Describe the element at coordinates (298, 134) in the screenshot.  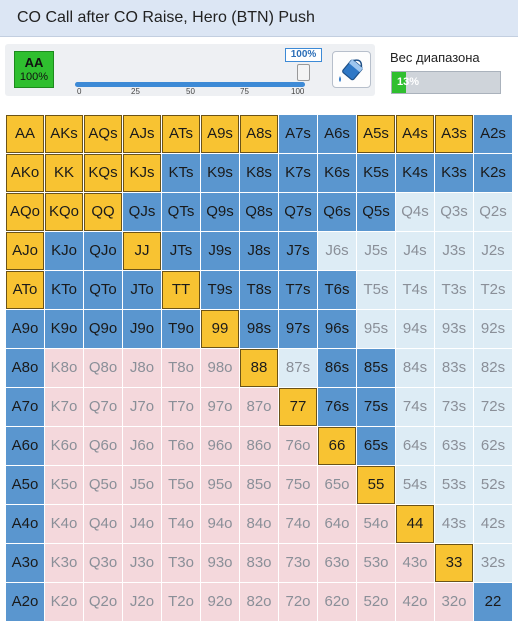
I see `hand-cell-a7s: A7s` at that location.